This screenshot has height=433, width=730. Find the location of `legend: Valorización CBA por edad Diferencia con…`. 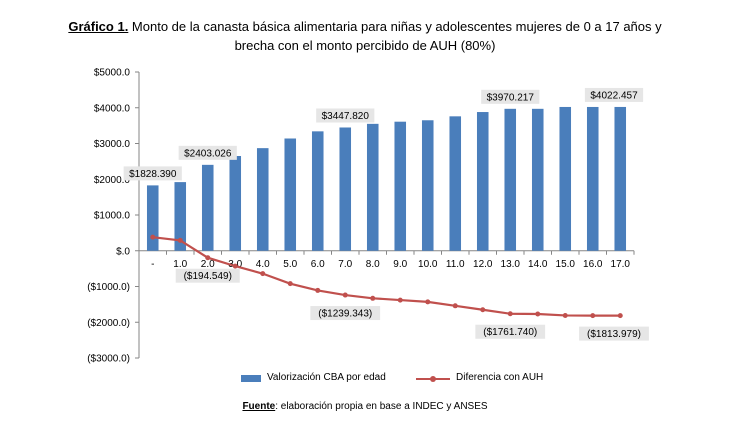

legend: Valorización CBA por edad Diferencia con… is located at coordinates (365, 379).